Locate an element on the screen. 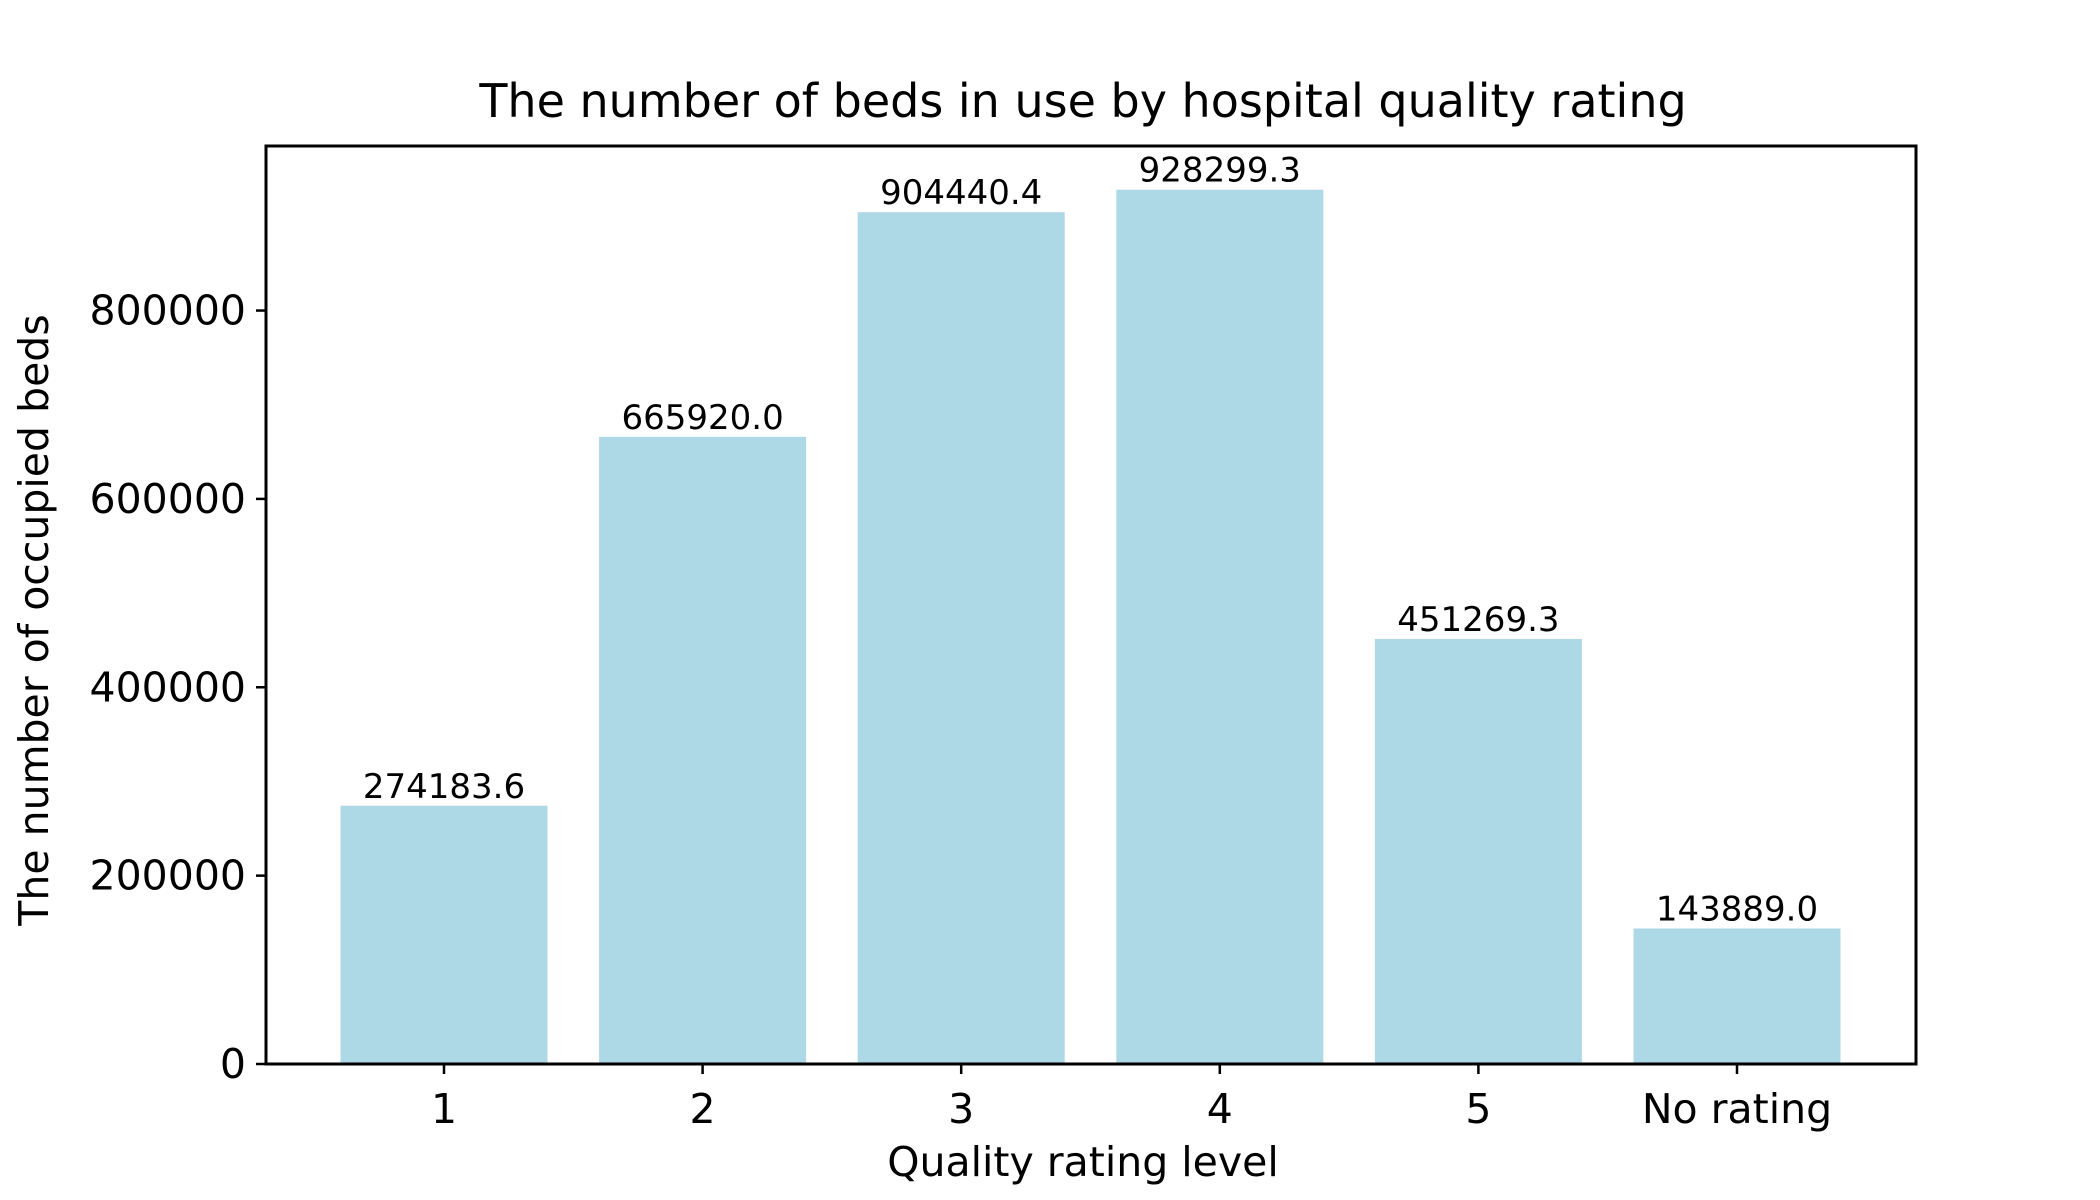 The image size is (2100, 1200). x-tick-label: 2 is located at coordinates (703, 1109).